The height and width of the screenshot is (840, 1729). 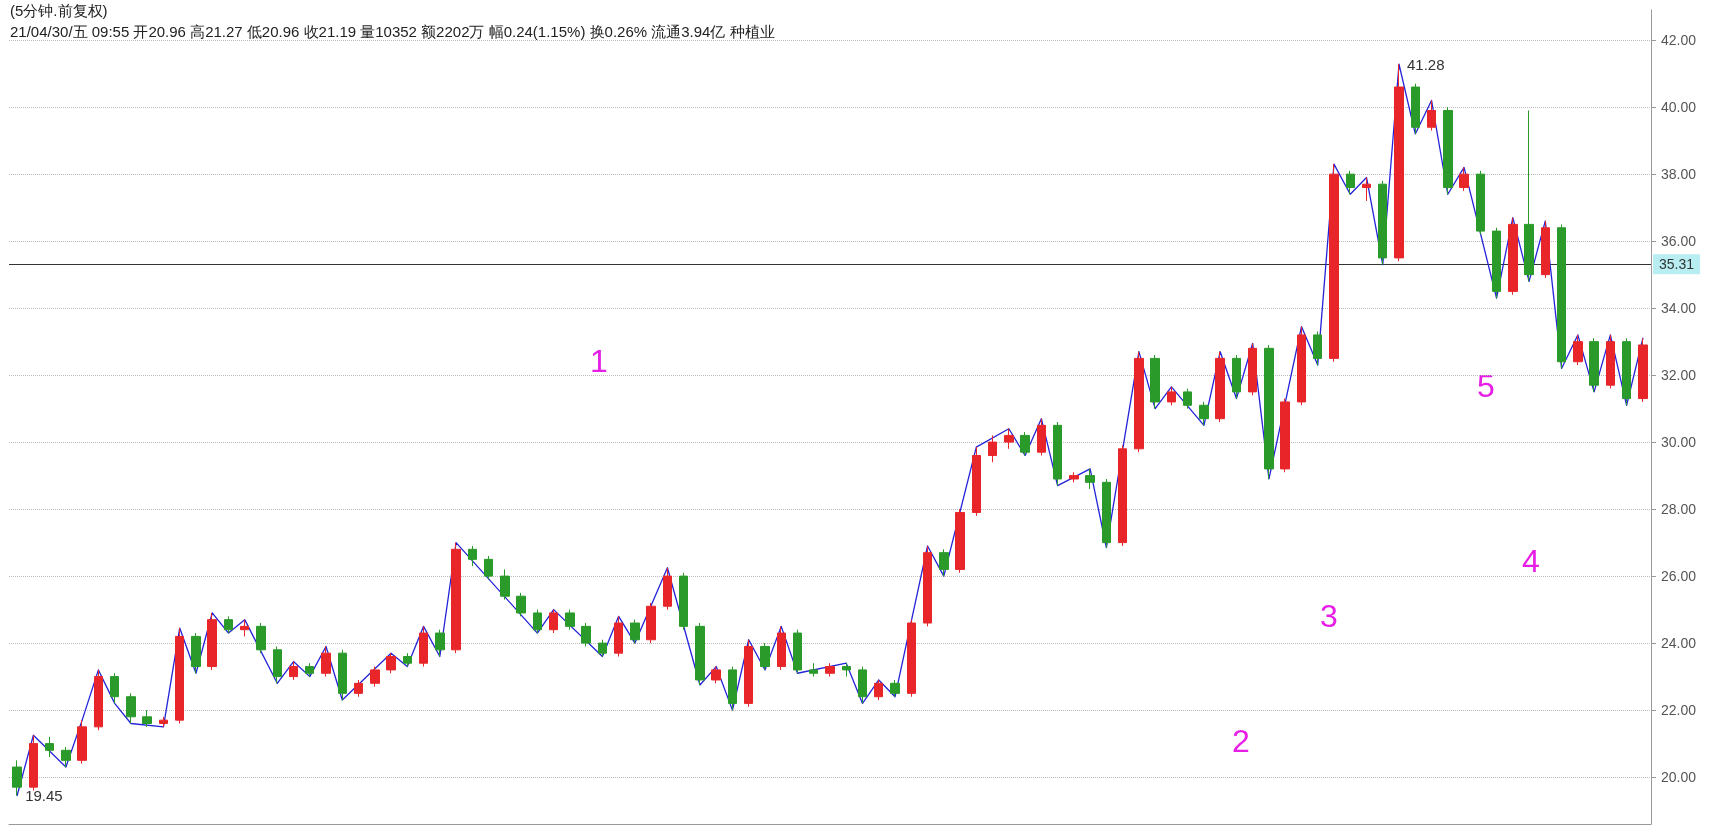 I want to click on text: 21/04/30/五 09:55 开20.96 高21.27 低20.96 收21.19 量10352 额2202万 幅0.24(1.15%) 换0.26% 流通3.94亿 种植业, so click(x=392, y=31).